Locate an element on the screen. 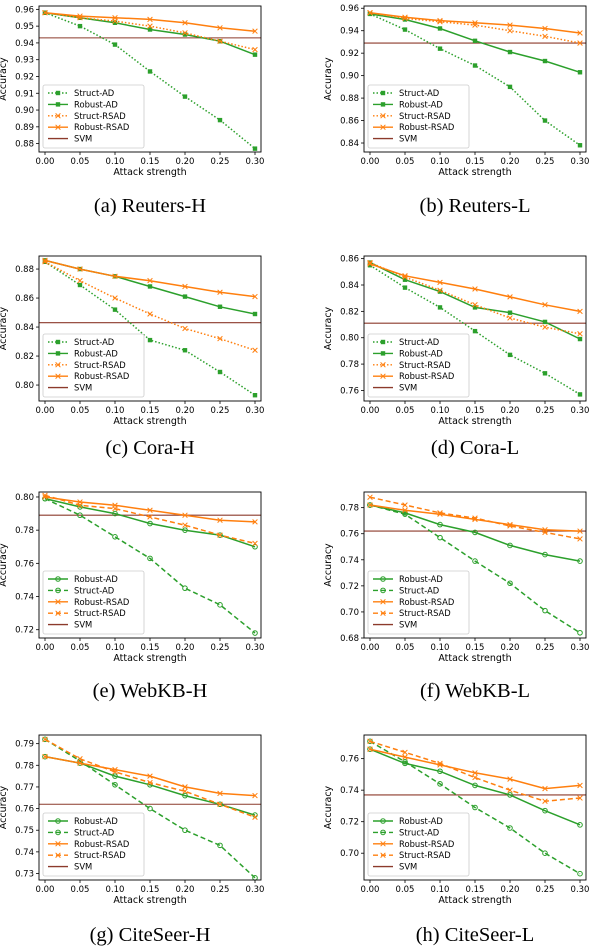 The width and height of the screenshot is (596, 948). y-tick-label: 0.78 is located at coordinates (24, 531).